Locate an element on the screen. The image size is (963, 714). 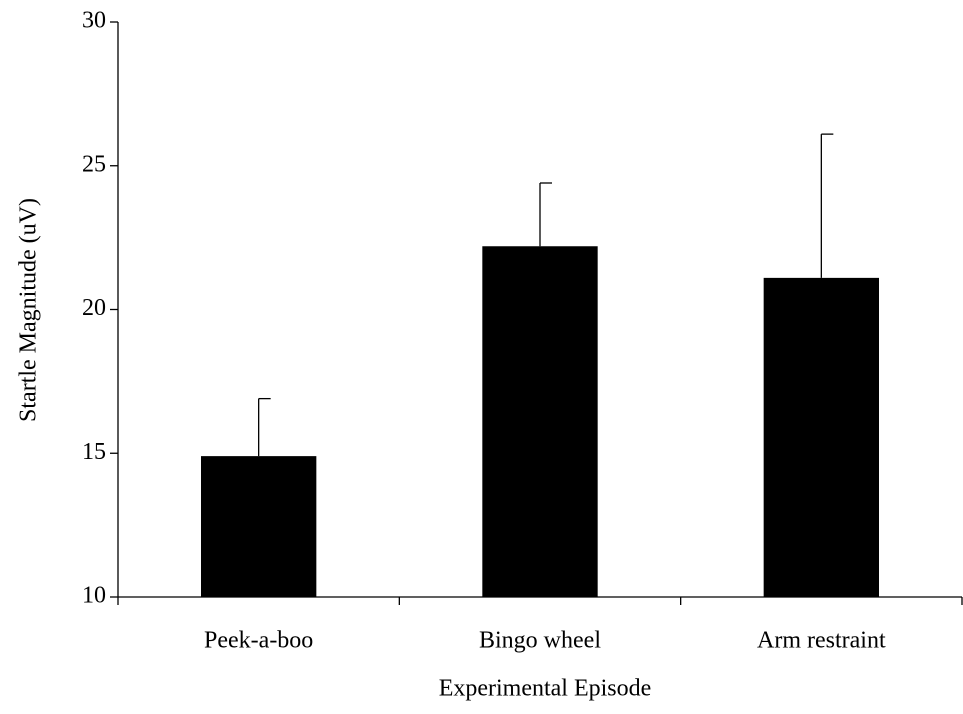
y-tick-label: 25 is located at coordinates (94, 164).